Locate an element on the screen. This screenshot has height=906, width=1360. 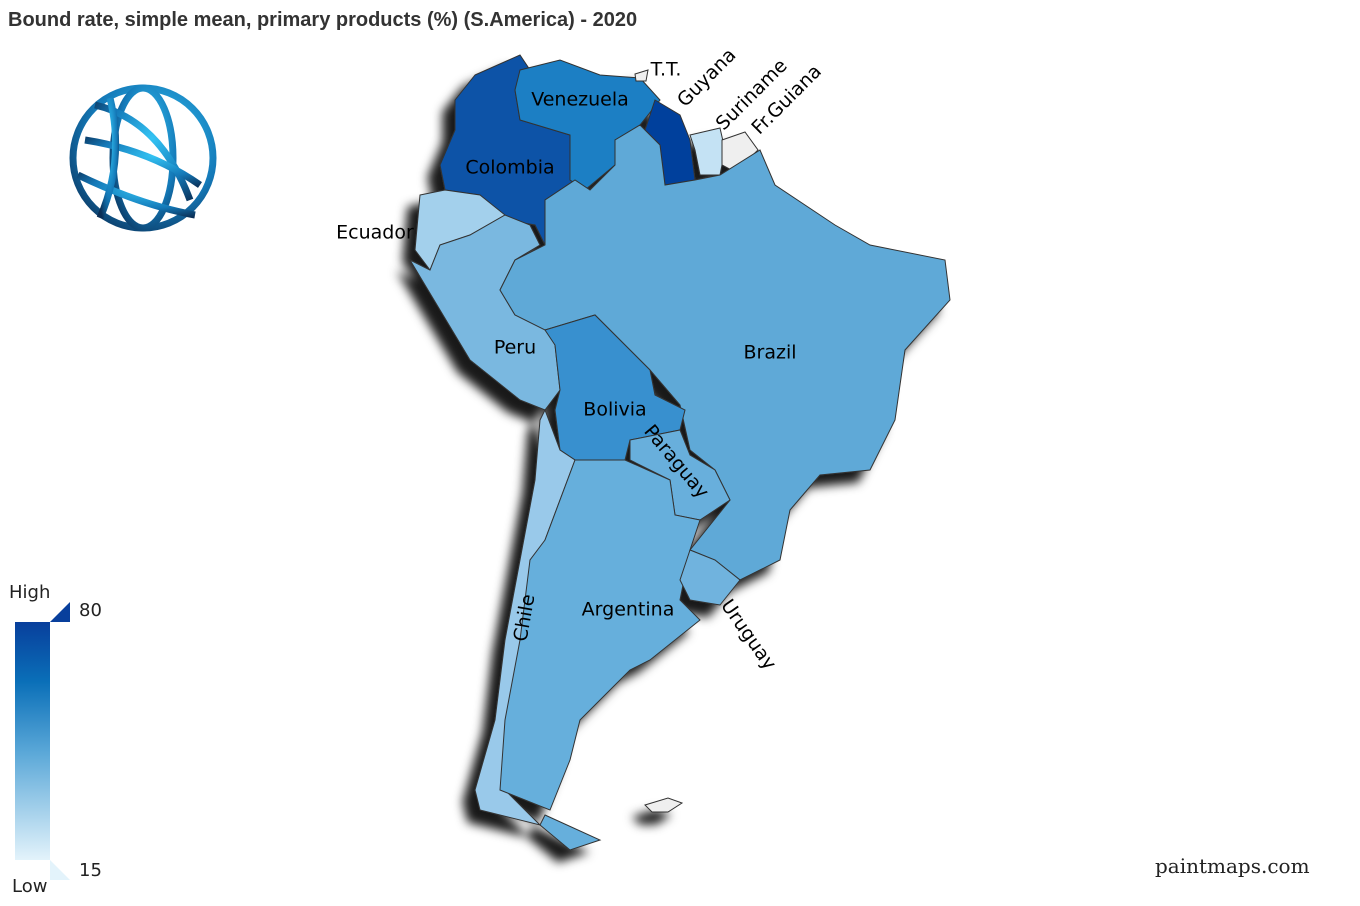
legend-max: 80 is located at coordinates (90, 610).